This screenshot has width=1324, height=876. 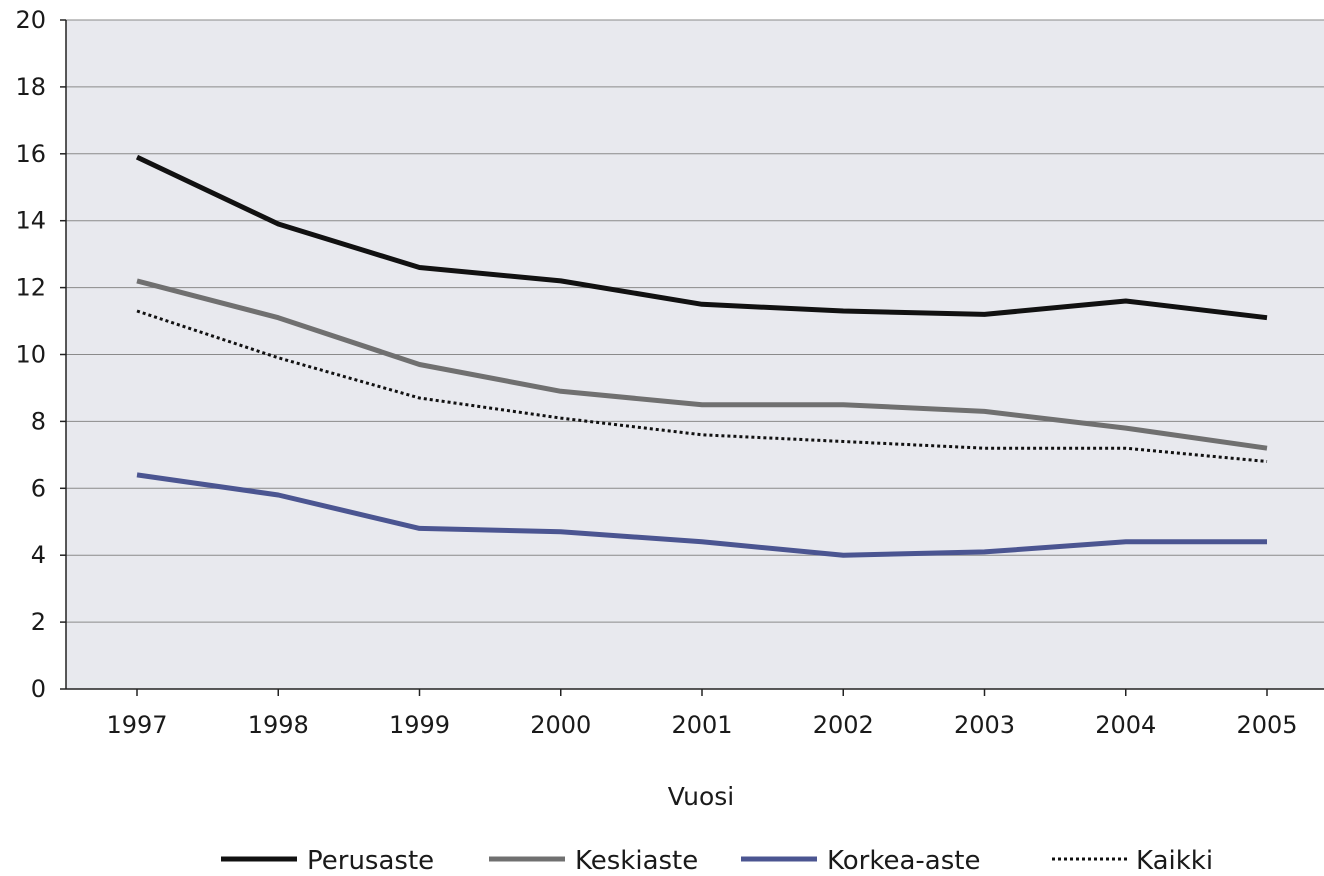 I want to click on x-tick-label: 2002, so click(x=843, y=725).